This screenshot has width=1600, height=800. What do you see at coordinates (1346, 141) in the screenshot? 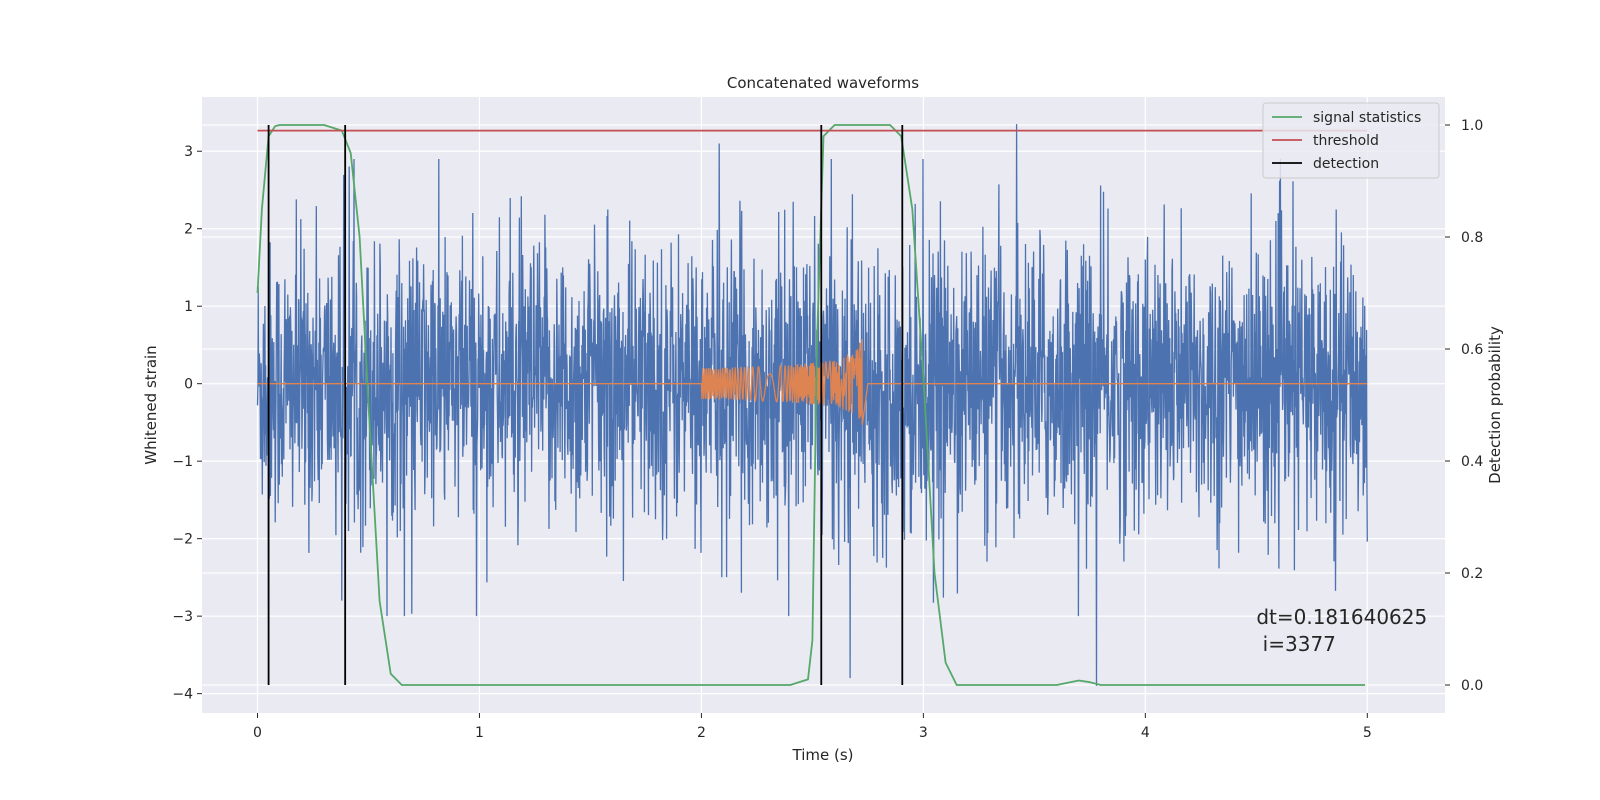
I see `legend-label: threshold` at bounding box center [1346, 141].